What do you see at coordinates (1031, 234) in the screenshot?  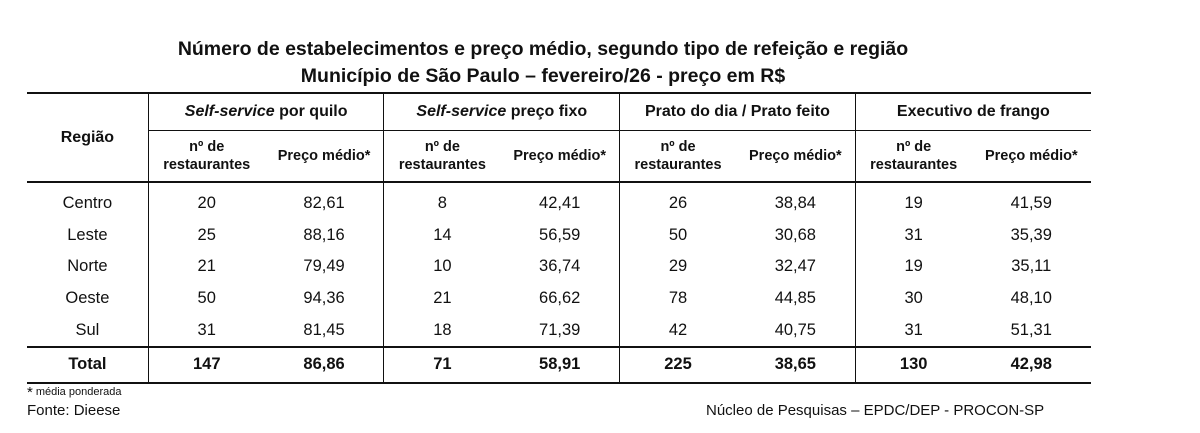 I see `cell-value: 35,39` at bounding box center [1031, 234].